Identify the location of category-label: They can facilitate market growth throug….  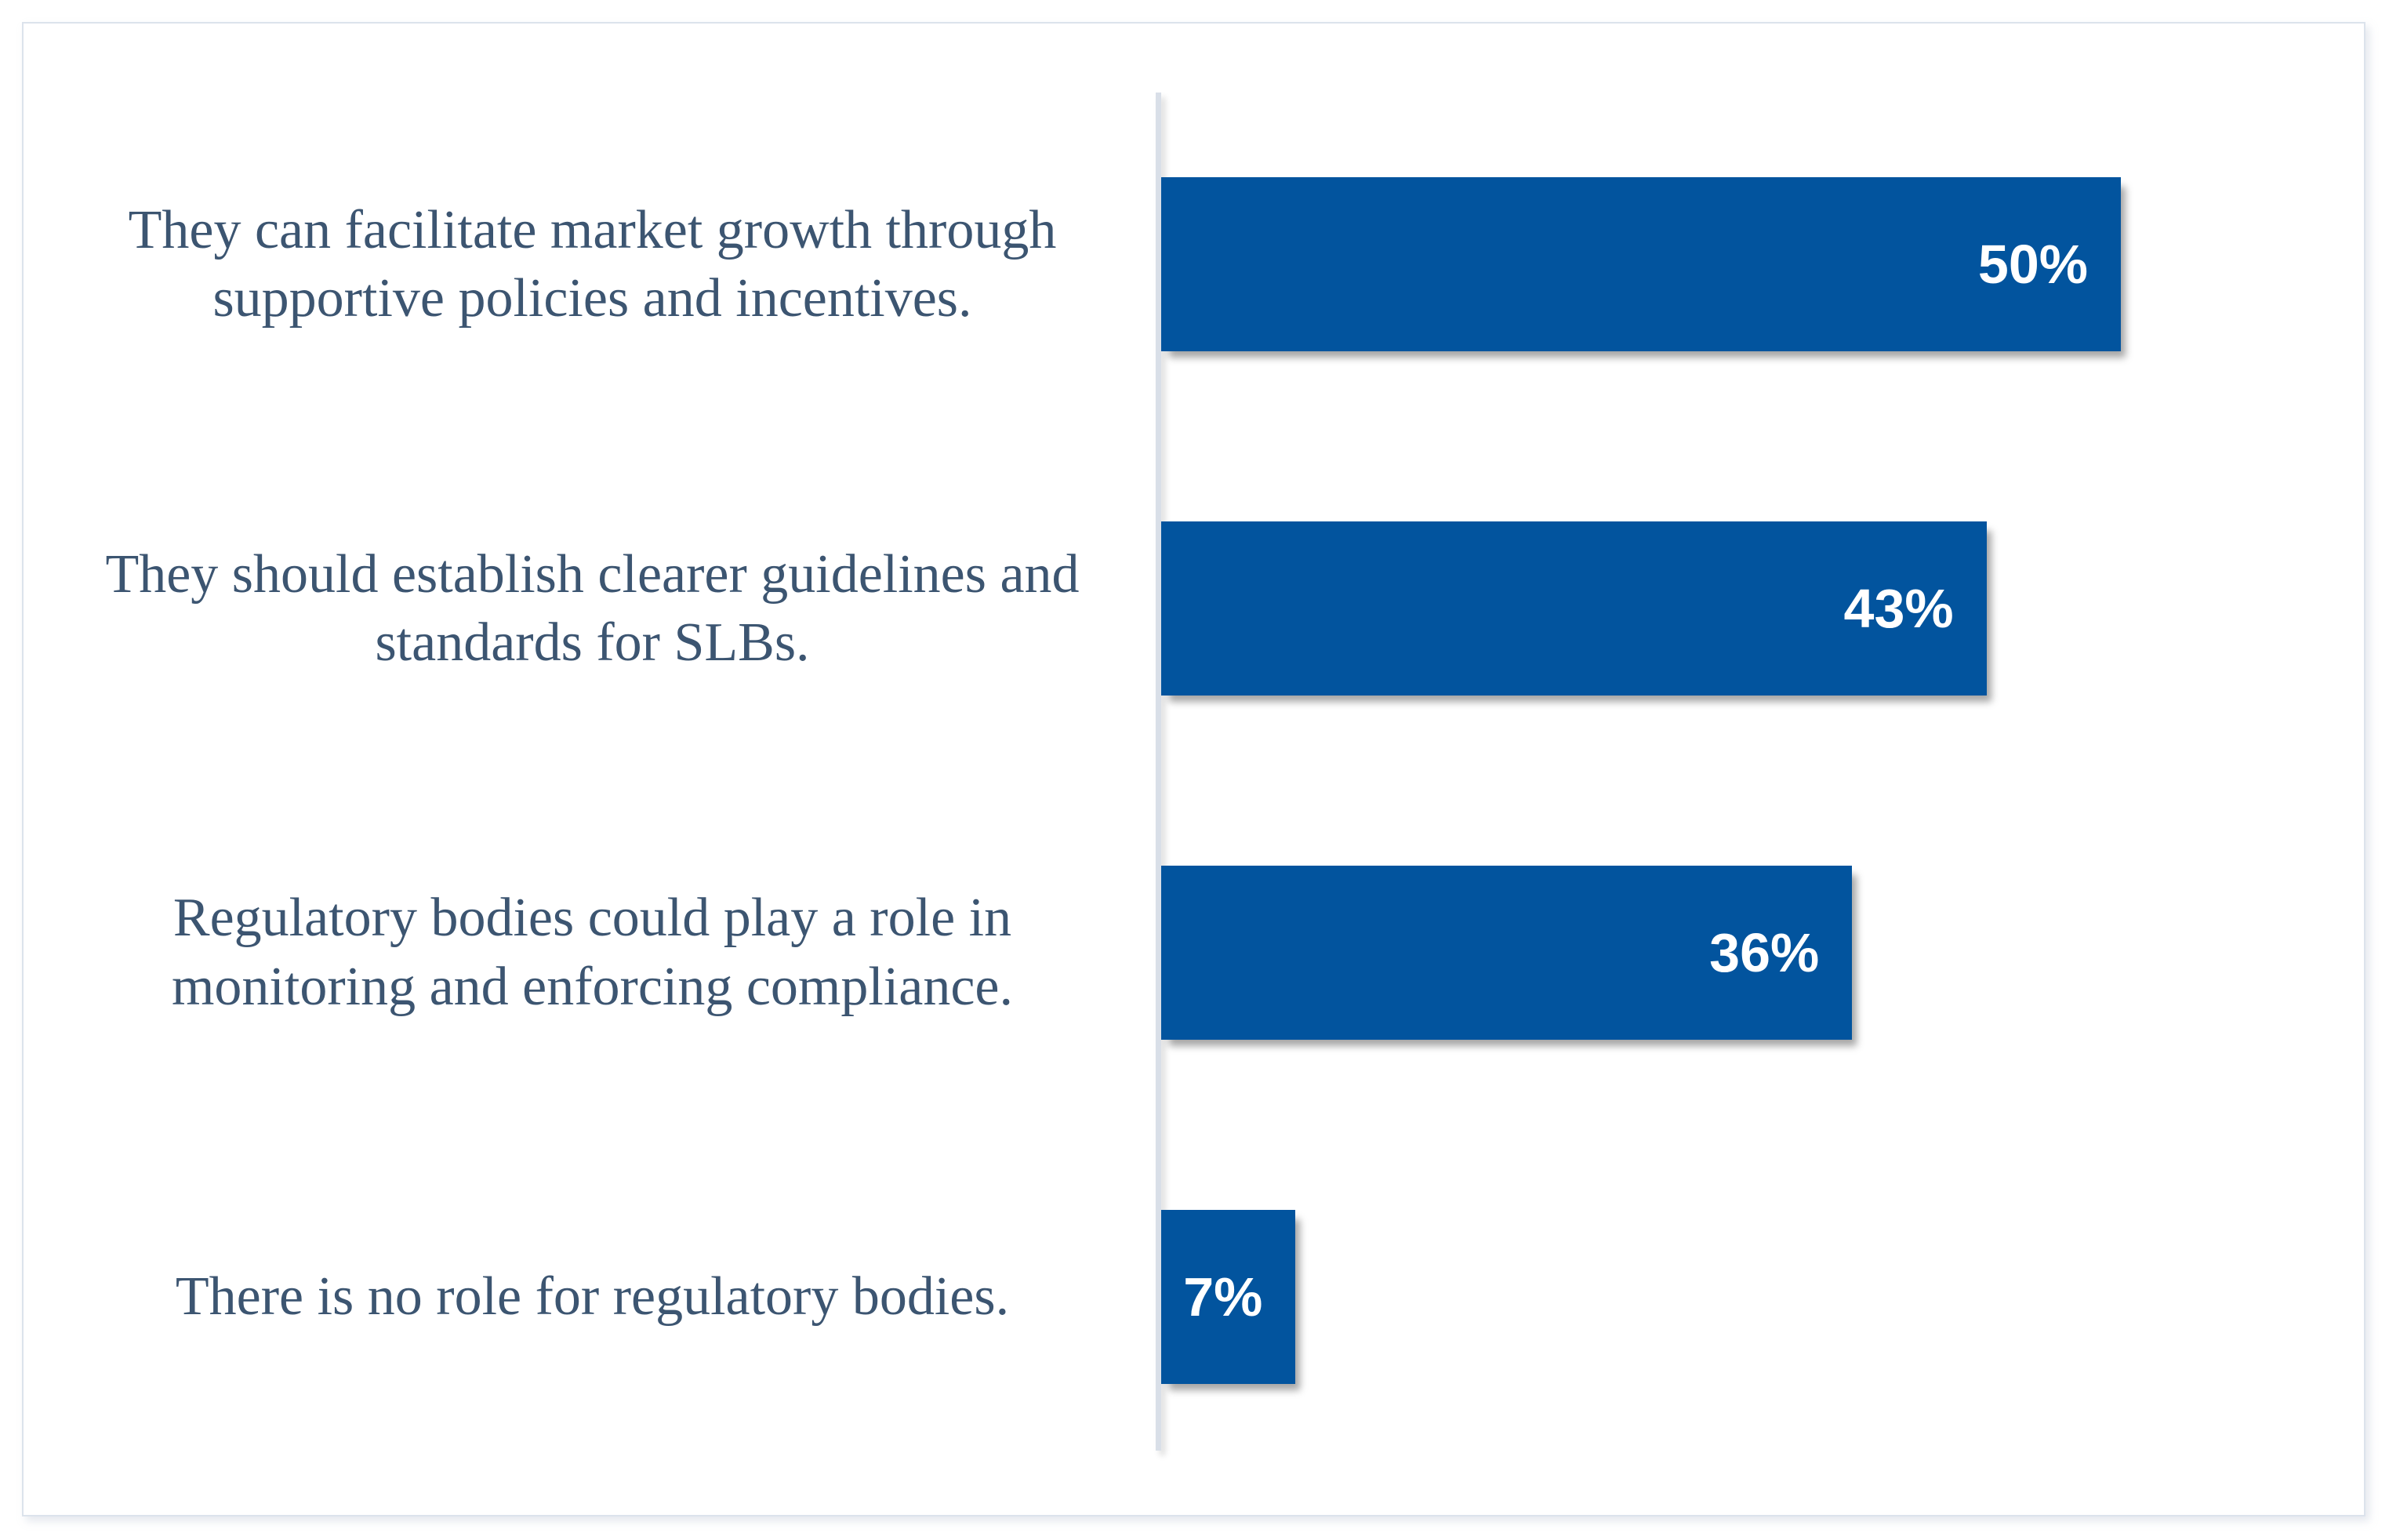
(592, 264).